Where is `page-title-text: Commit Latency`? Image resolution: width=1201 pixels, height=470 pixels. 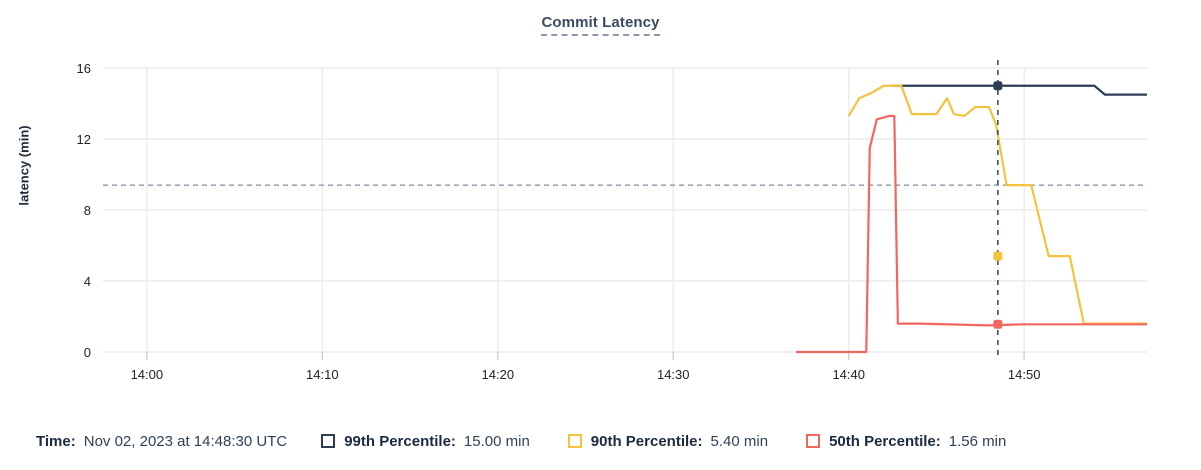 page-title-text: Commit Latency is located at coordinates (600, 25).